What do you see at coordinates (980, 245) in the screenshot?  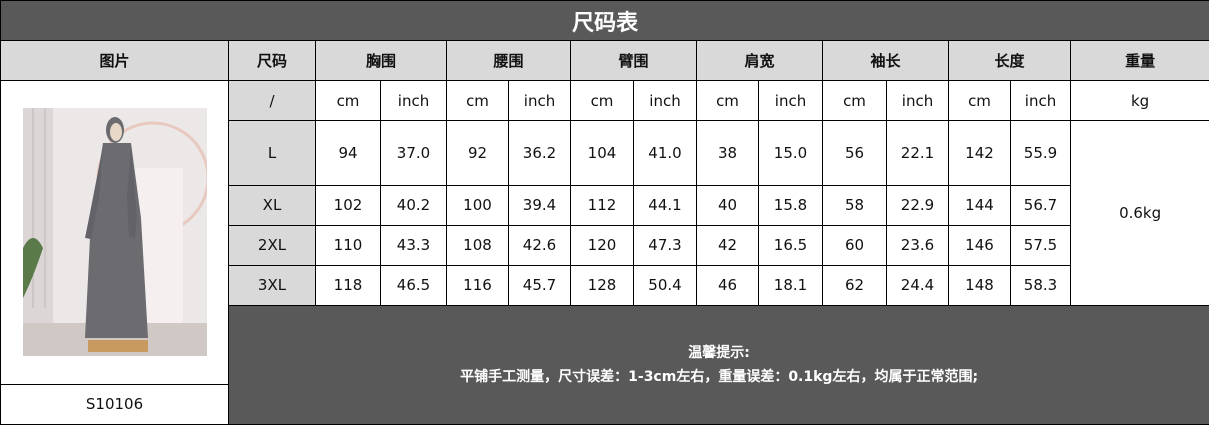 I see `measurement-cell: 146` at bounding box center [980, 245].